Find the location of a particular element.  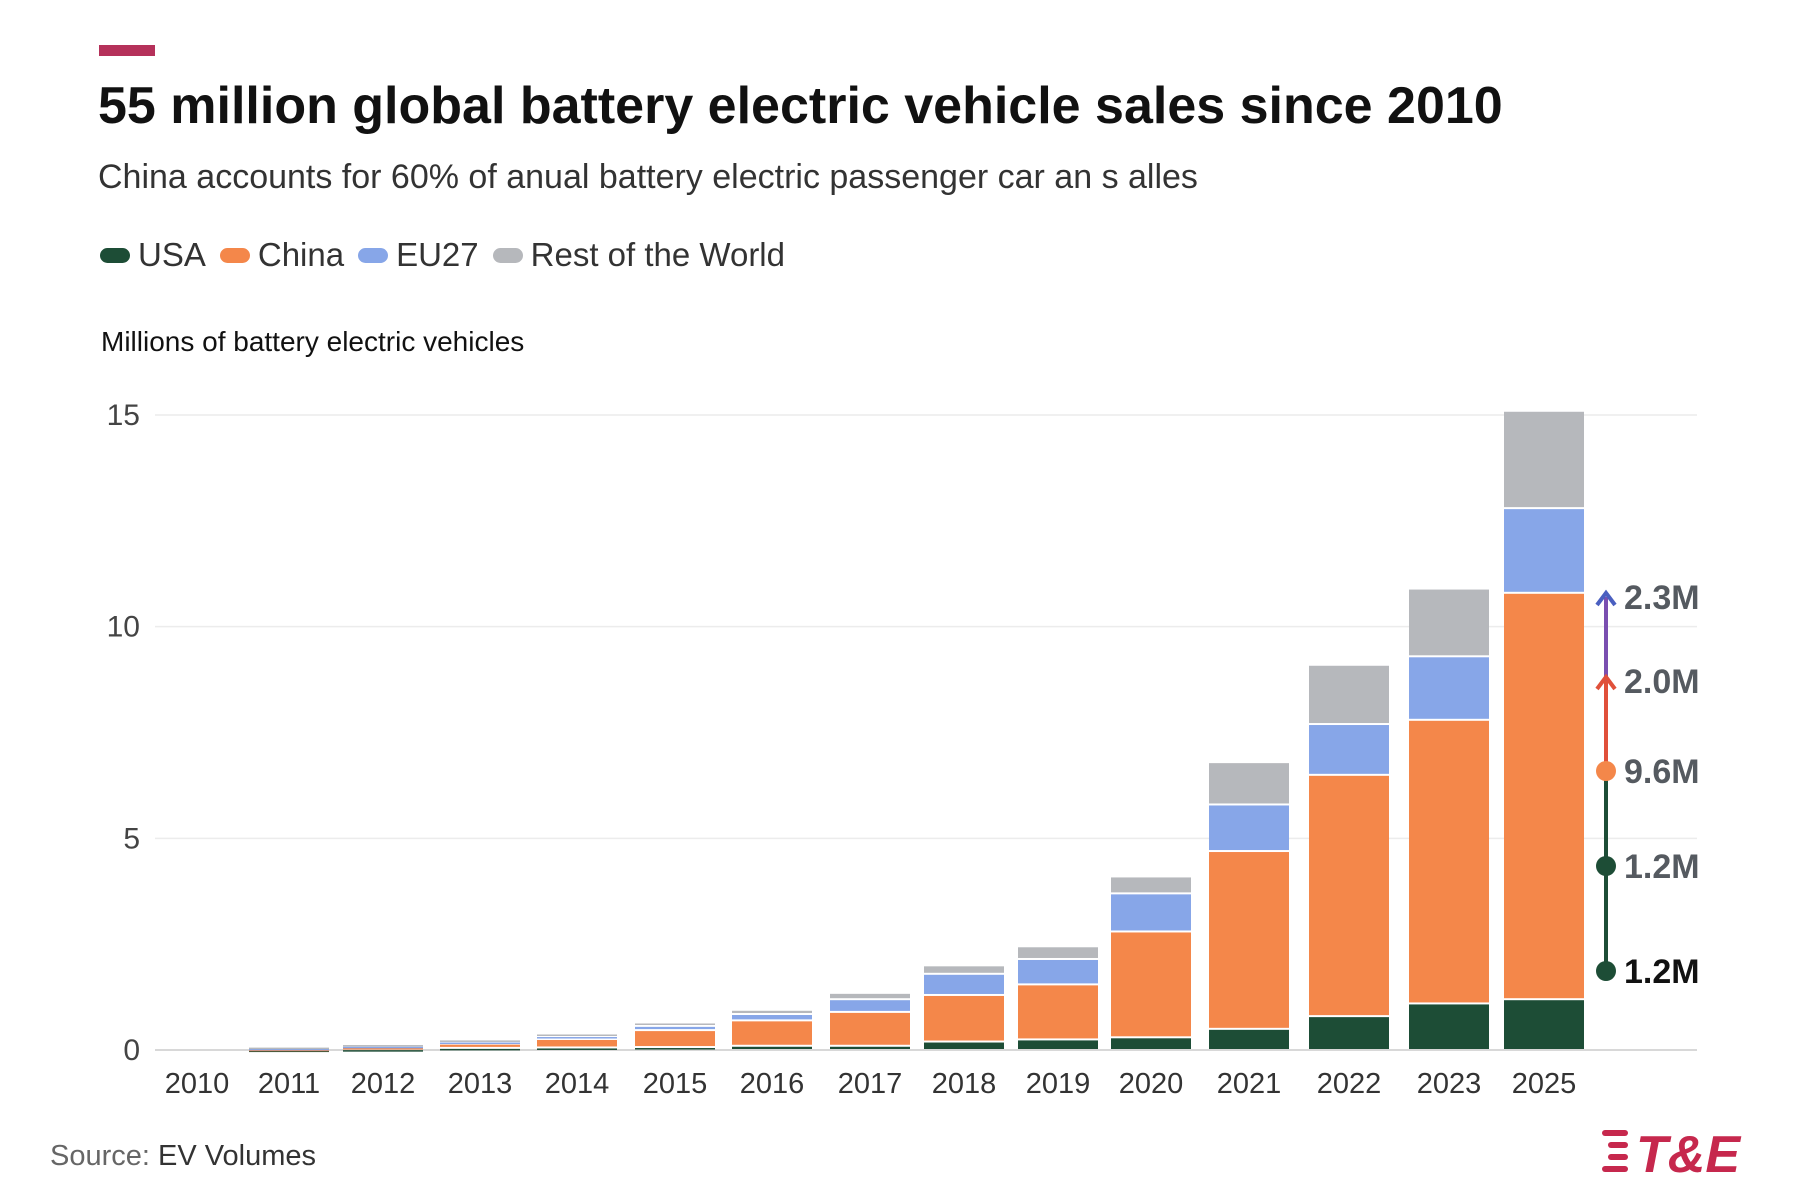

bar-usa-2025 is located at coordinates (1544, 1024).